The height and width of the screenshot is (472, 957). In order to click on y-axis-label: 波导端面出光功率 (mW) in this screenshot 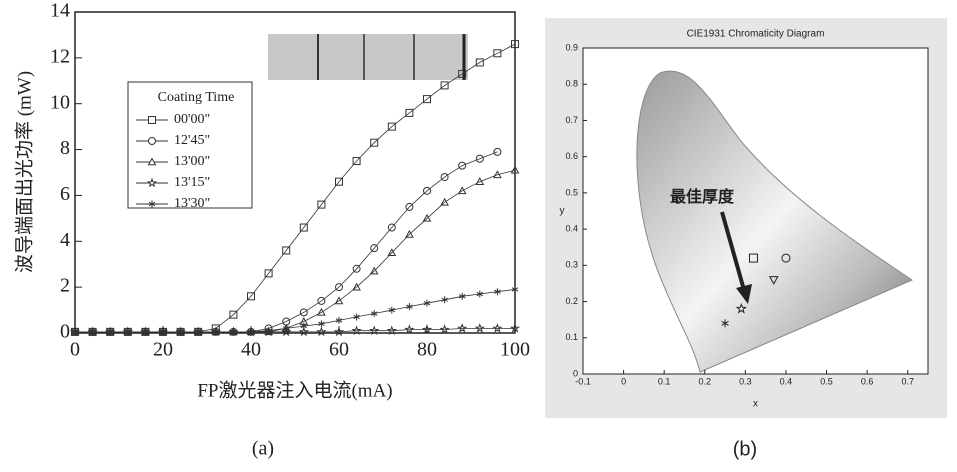, I will do `click(24, 172)`.